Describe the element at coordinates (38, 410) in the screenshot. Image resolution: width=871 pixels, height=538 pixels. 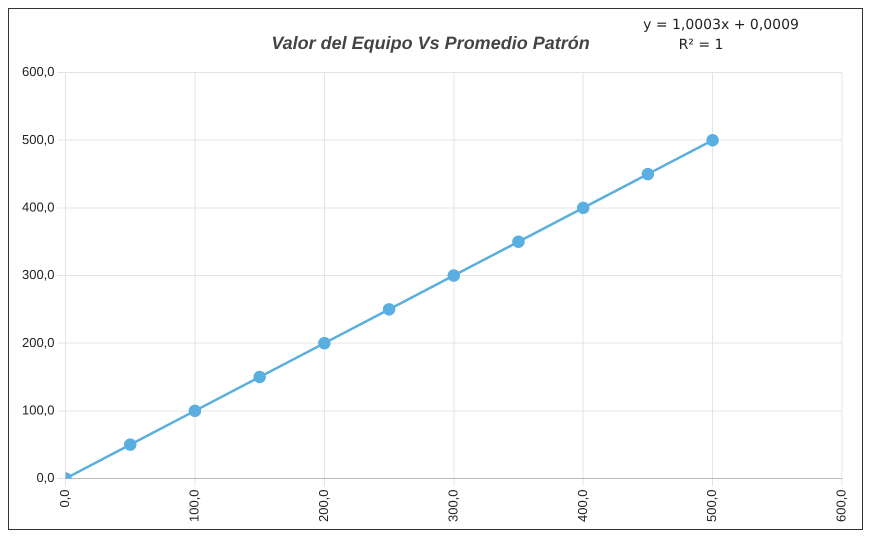
I see `y-tick-label: 100,0` at that location.